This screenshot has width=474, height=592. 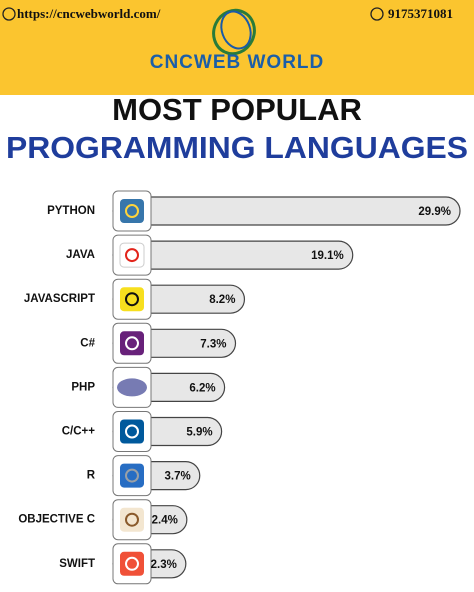 What do you see at coordinates (199, 433) in the screenshot?
I see `value-label: 5.9%` at bounding box center [199, 433].